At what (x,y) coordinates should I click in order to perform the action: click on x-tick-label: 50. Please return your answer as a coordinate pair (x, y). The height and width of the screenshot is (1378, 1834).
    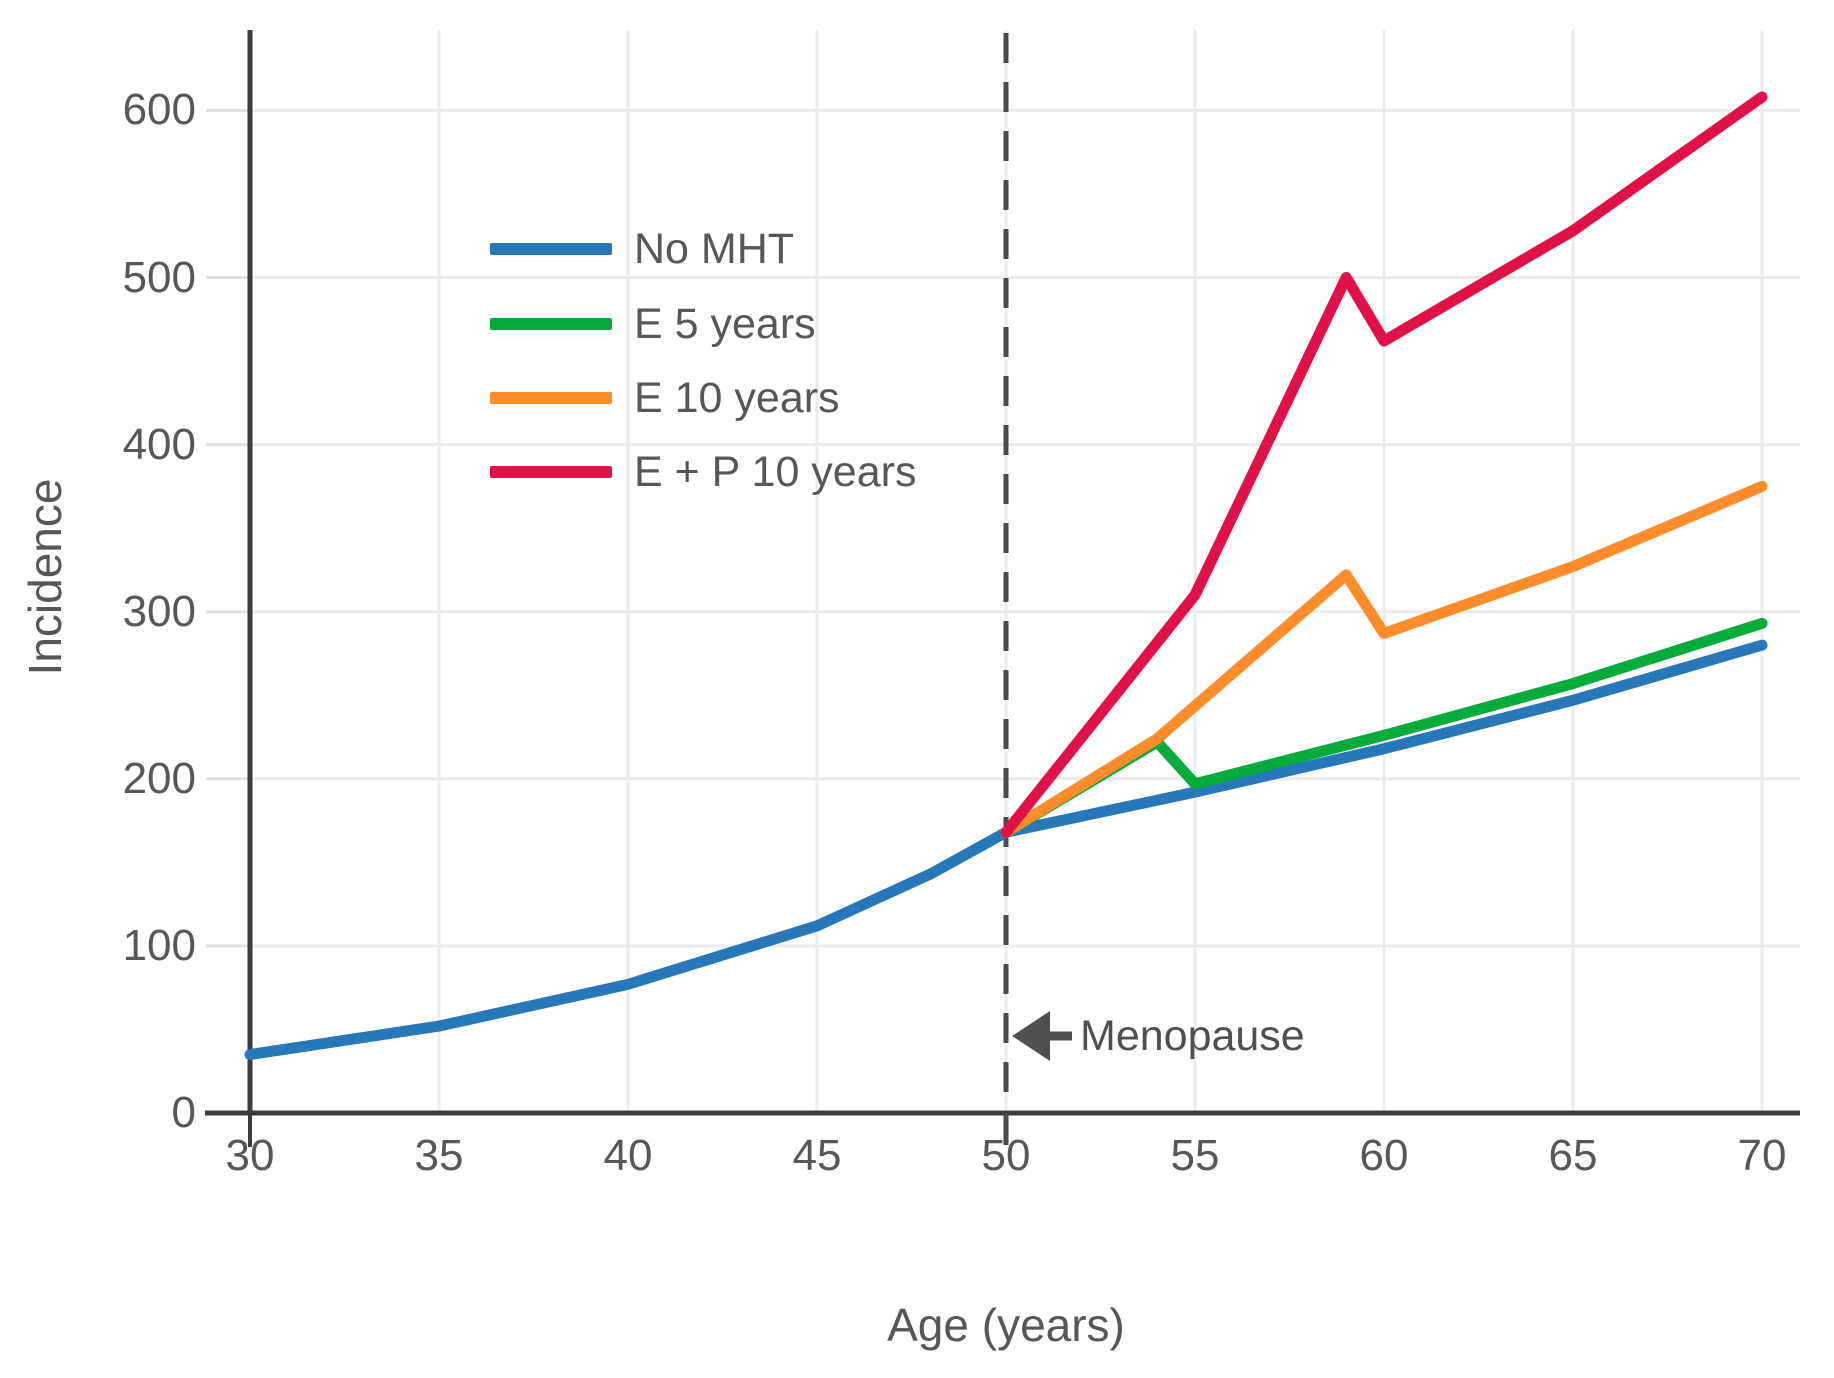
    Looking at the image, I should click on (1006, 1155).